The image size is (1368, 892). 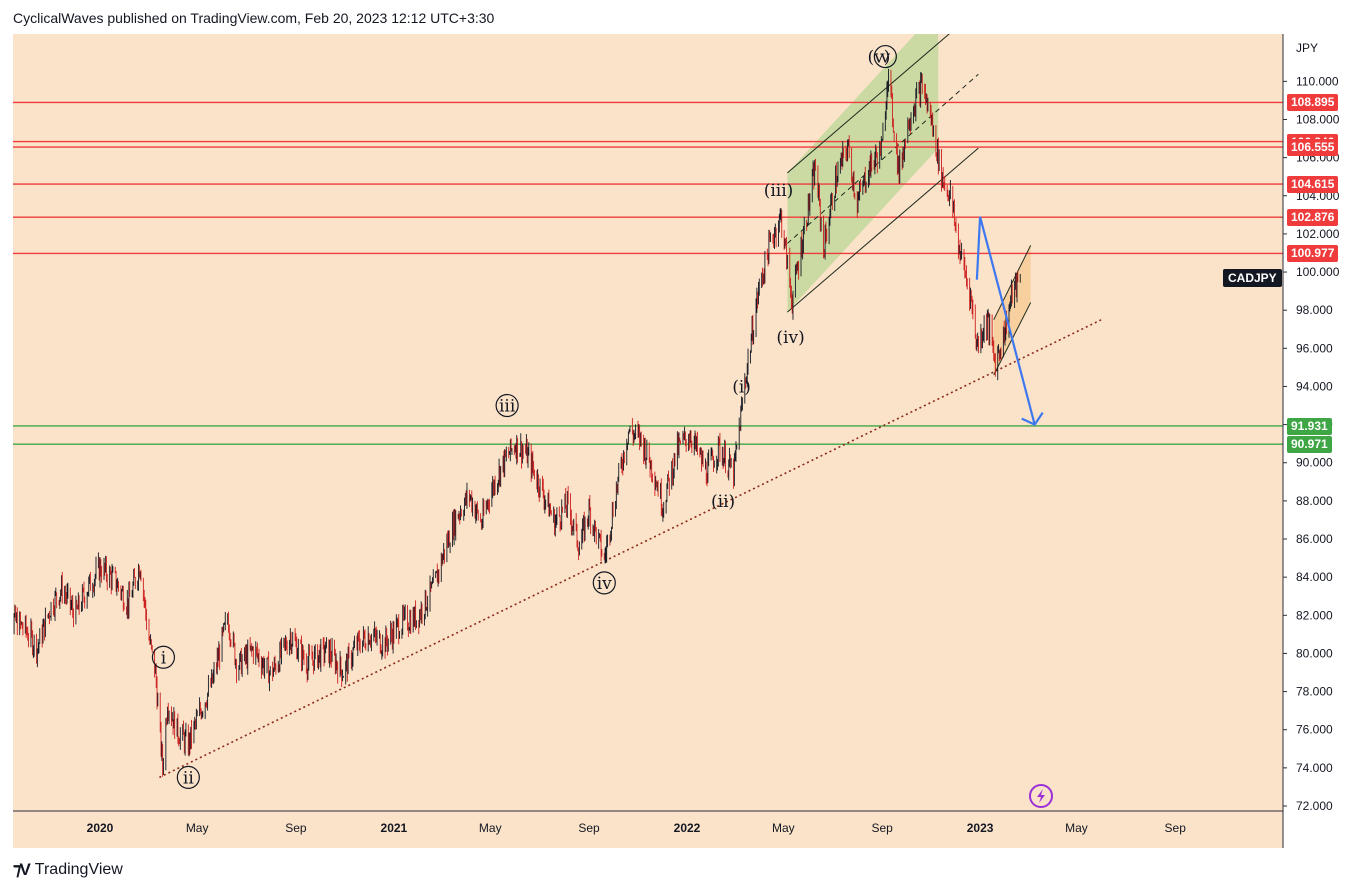 What do you see at coordinates (1032, 418) in the screenshot?
I see `forecast-arrowhead` at bounding box center [1032, 418].